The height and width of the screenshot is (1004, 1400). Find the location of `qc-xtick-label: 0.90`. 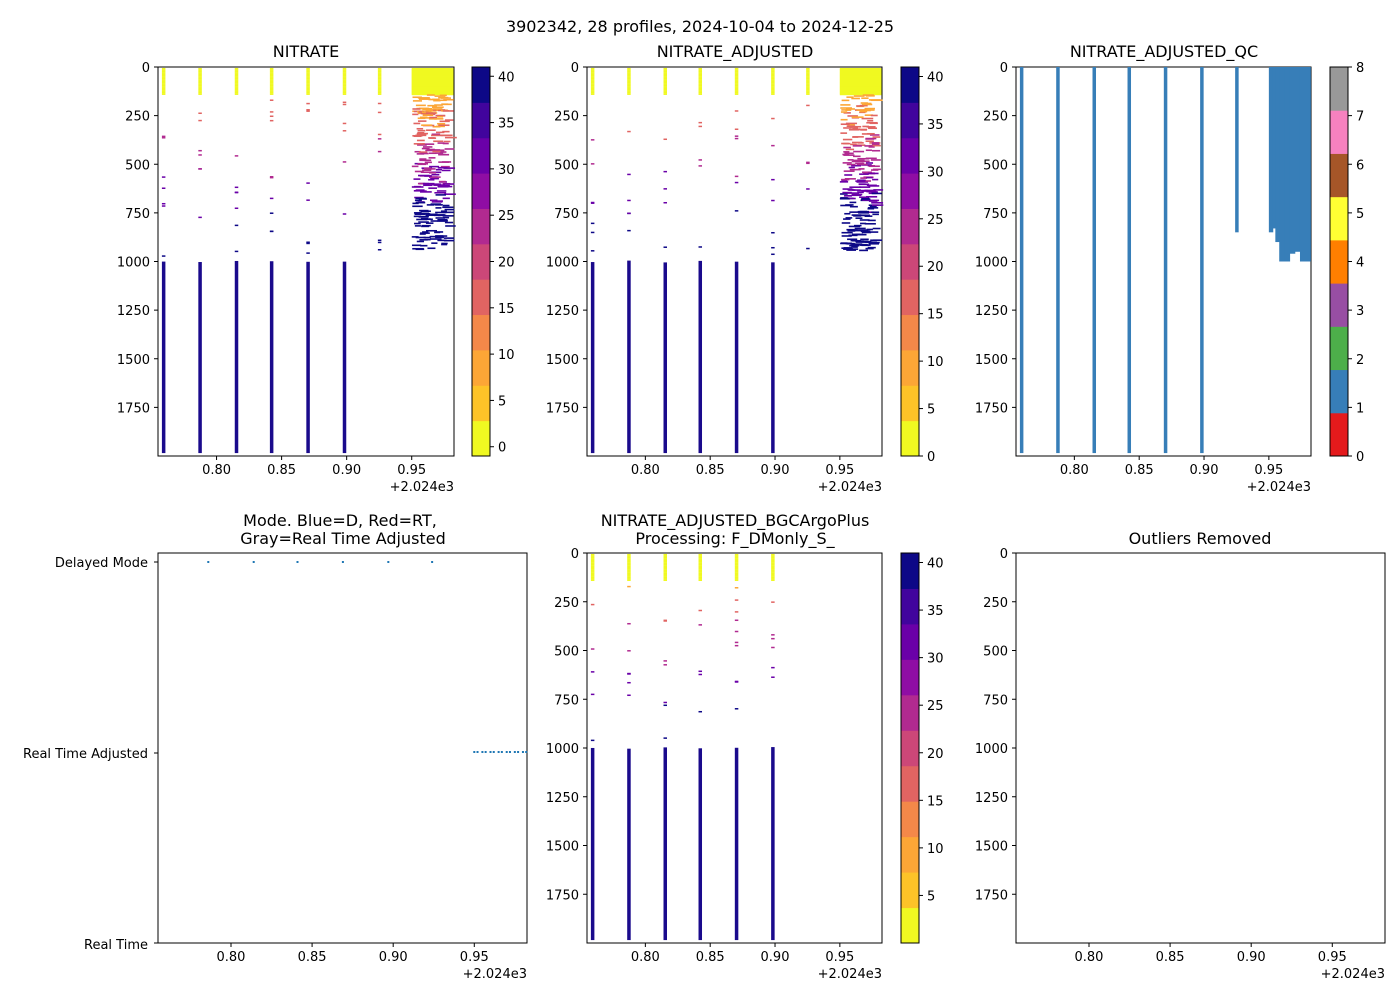

qc-xtick-label: 0.90 is located at coordinates (1204, 470).